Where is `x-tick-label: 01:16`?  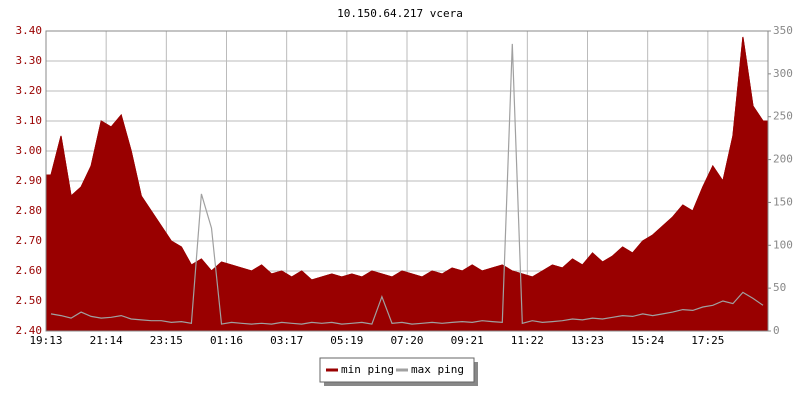
x-tick-label: 01:16 is located at coordinates (226, 340).